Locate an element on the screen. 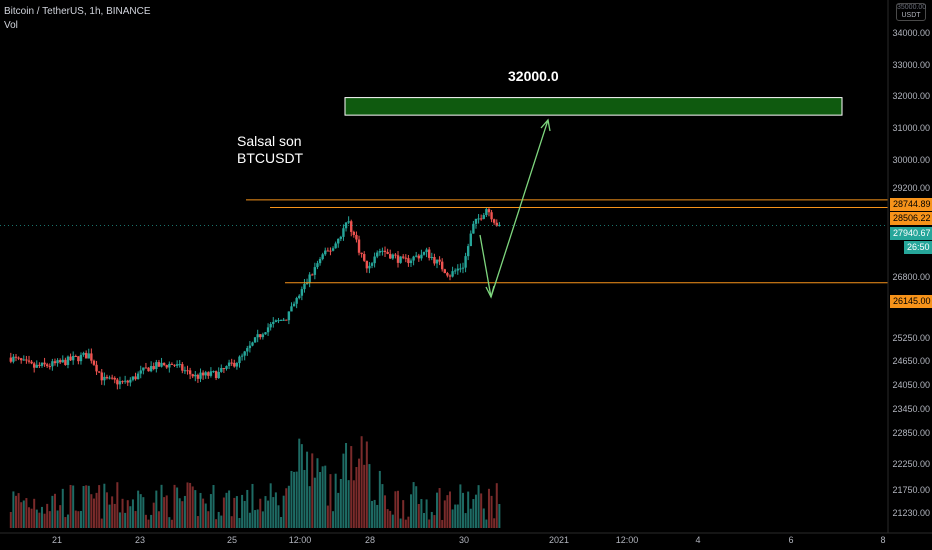 The height and width of the screenshot is (550, 932). price-label: 21230.00 is located at coordinates (911, 513).